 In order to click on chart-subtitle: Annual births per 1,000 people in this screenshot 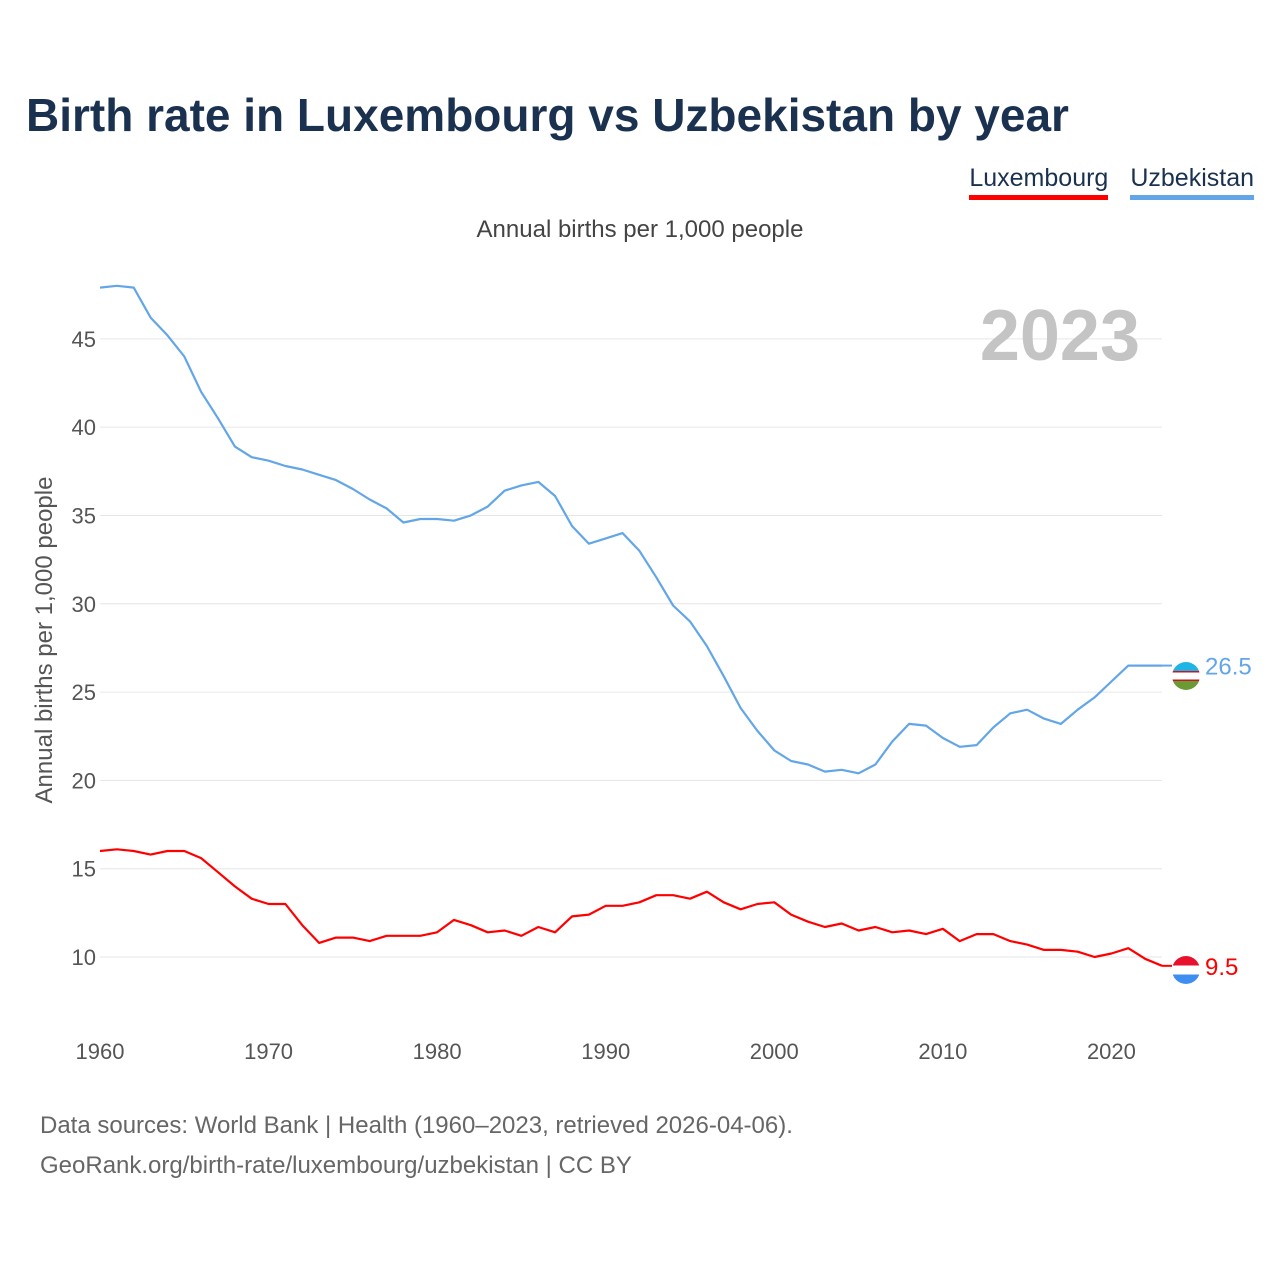, I will do `click(640, 229)`.